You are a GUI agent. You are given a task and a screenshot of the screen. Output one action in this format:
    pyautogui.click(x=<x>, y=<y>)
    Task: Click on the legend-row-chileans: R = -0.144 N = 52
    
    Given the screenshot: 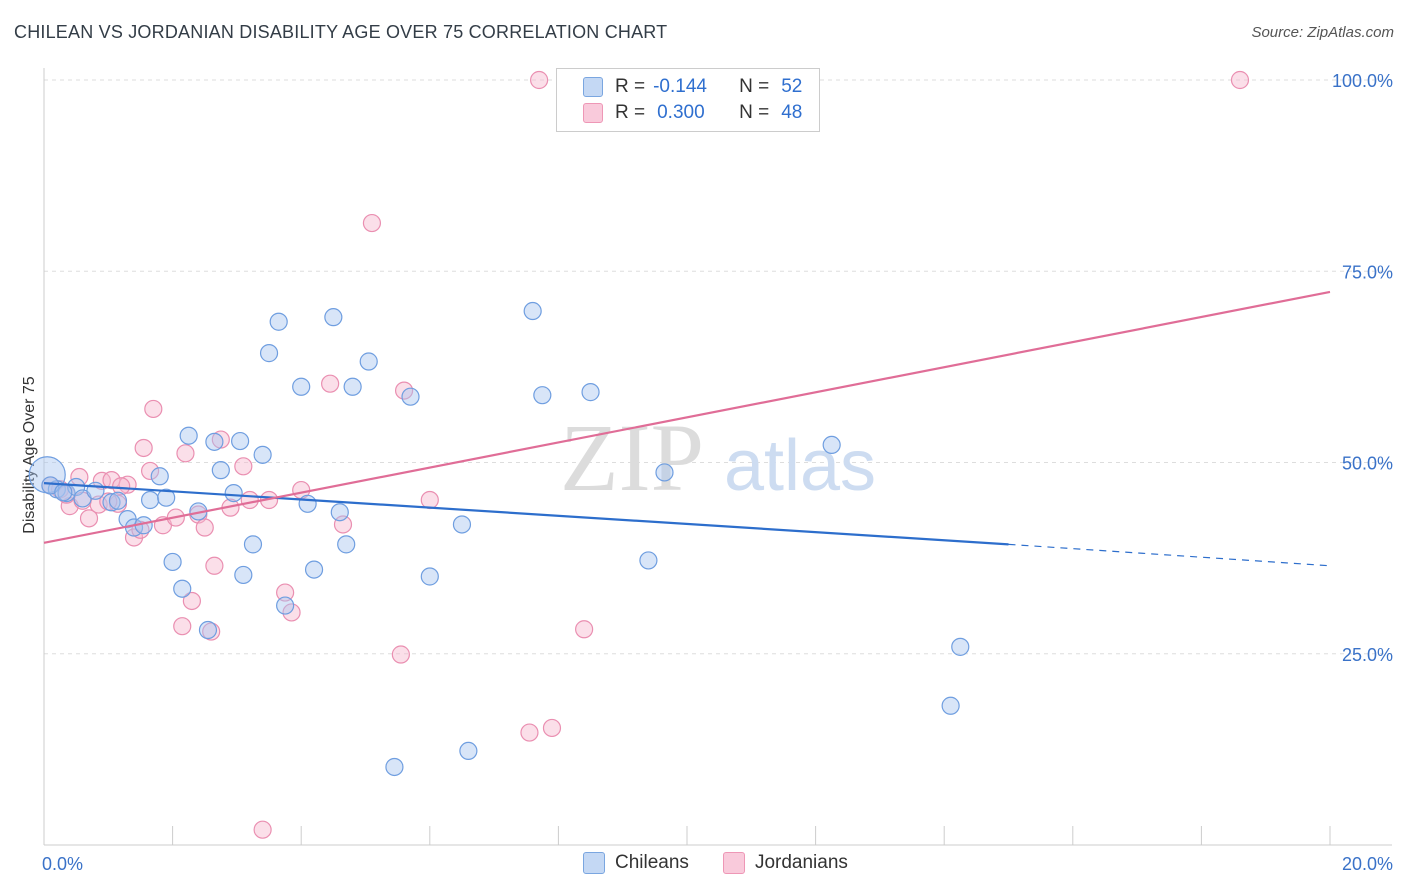 What is the action you would take?
    pyautogui.click(x=692, y=87)
    